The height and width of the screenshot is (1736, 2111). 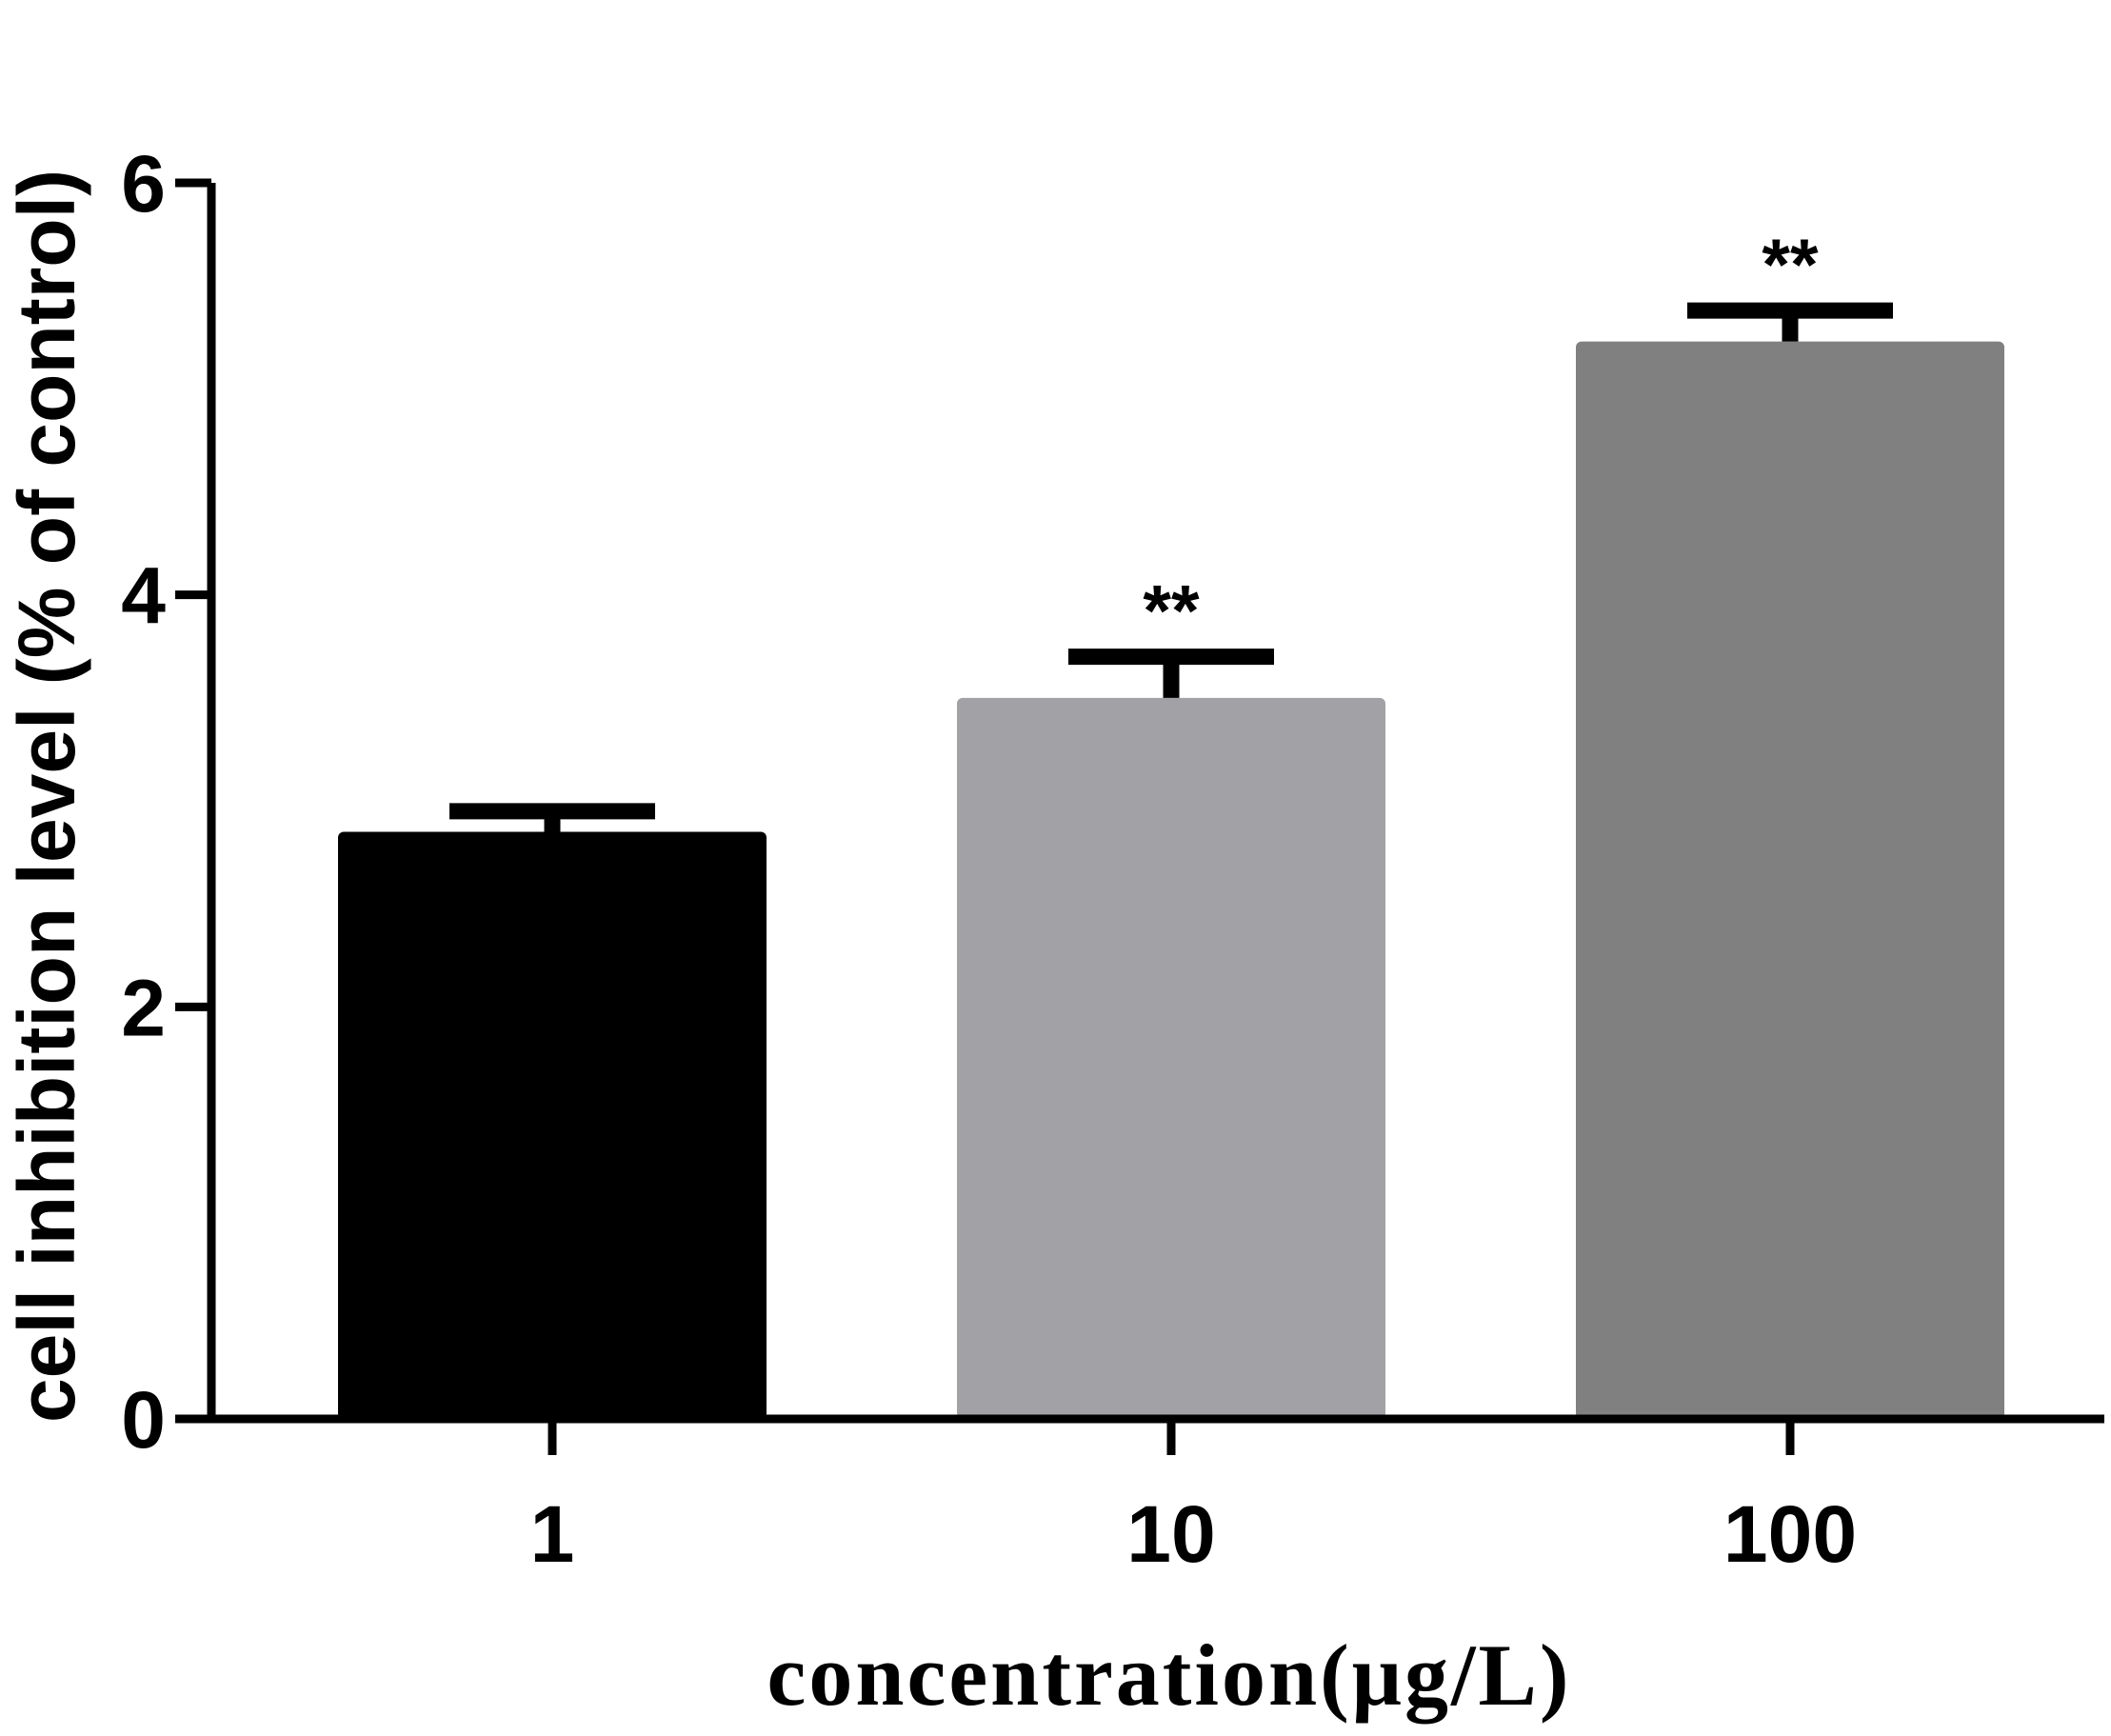 I want to click on significance-marker-100: **, so click(x=1790, y=265).